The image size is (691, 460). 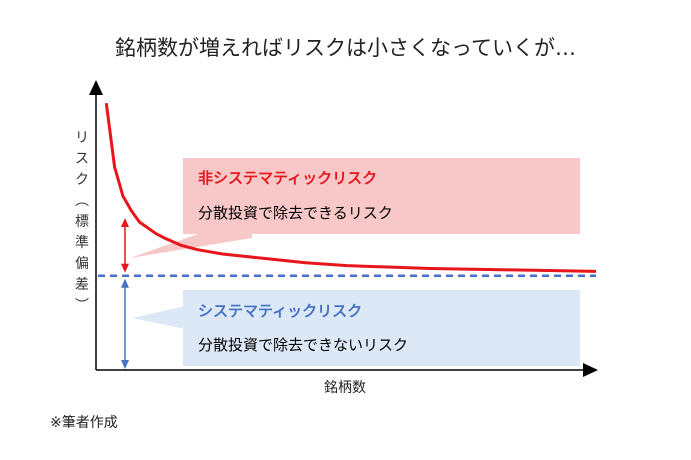 I want to click on nonsystematic-box, so click(x=381, y=196).